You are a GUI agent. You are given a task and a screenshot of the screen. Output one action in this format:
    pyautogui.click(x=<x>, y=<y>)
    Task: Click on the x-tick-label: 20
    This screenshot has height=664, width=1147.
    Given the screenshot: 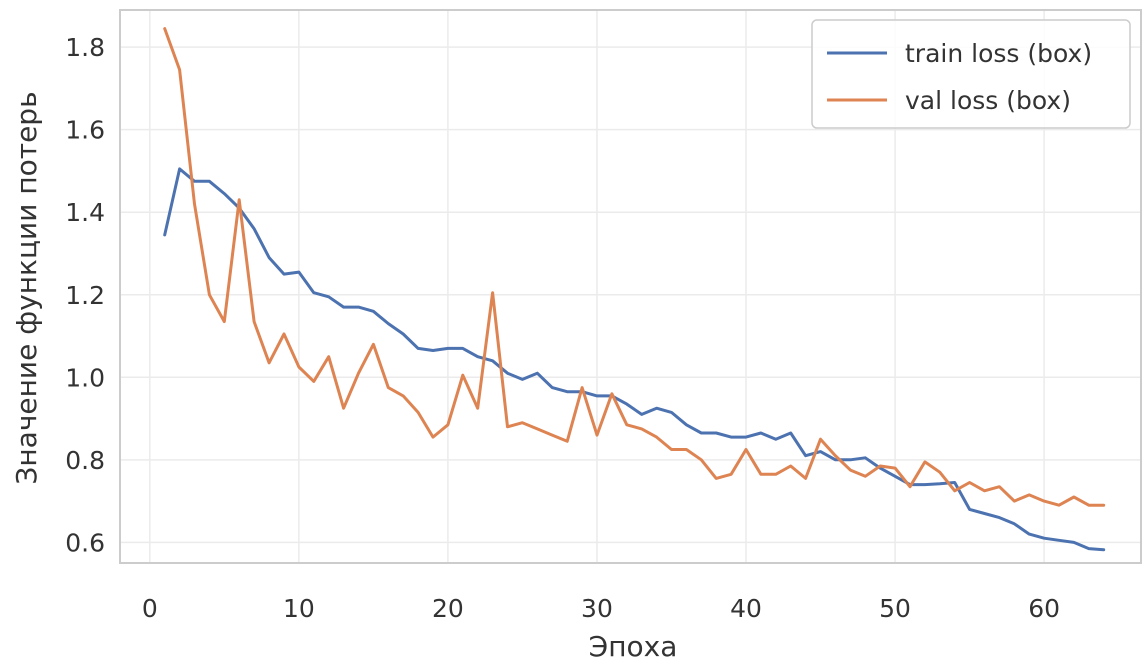 What is the action you would take?
    pyautogui.click(x=448, y=608)
    